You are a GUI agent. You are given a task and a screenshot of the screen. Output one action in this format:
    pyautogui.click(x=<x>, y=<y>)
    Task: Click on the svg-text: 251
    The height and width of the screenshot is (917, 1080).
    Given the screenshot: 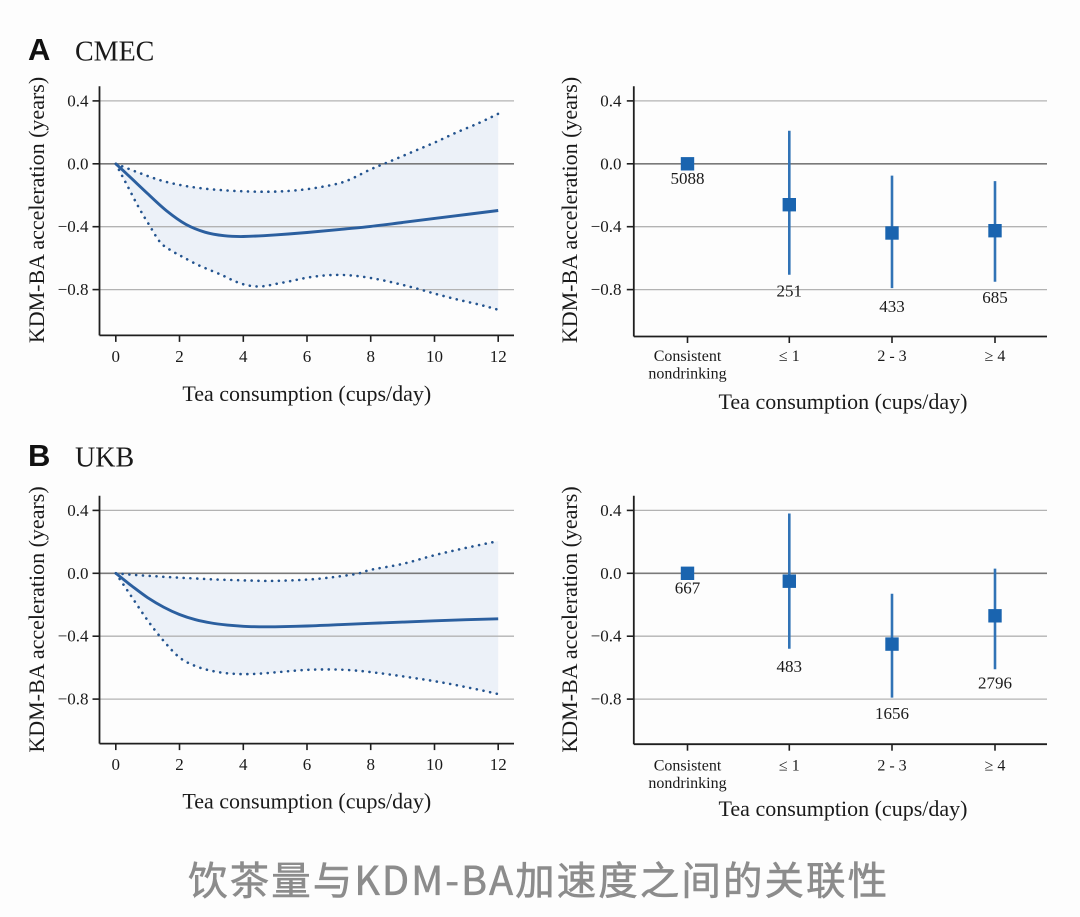 What is the action you would take?
    pyautogui.click(x=790, y=290)
    